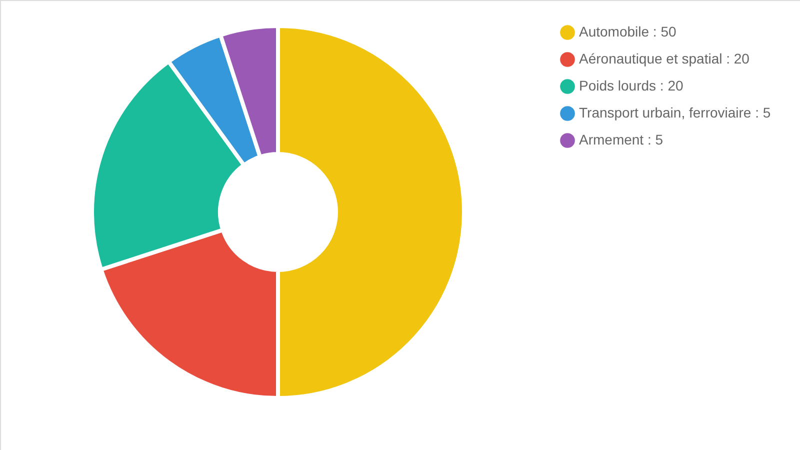  I want to click on legend-label: Transport urbain, ferroviaire : 5, so click(675, 112).